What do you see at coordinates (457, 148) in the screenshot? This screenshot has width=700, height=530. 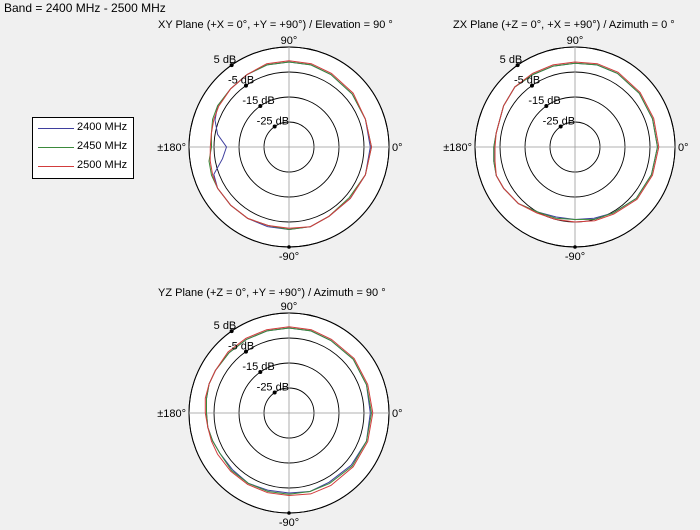 I see `zx-angle-label-left: ±180°` at bounding box center [457, 148].